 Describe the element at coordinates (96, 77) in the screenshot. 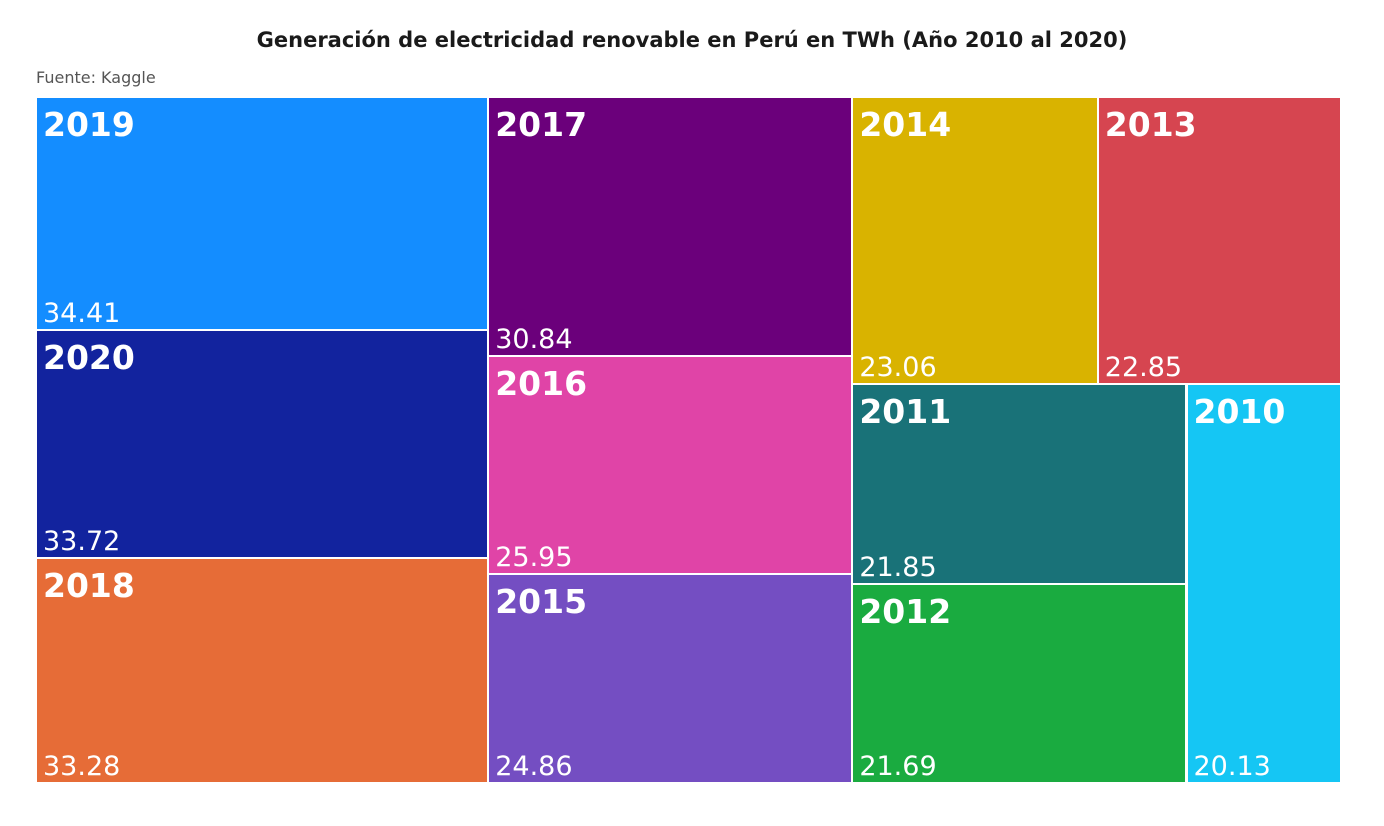

I see `chart-source: Fuente: Kaggle` at that location.